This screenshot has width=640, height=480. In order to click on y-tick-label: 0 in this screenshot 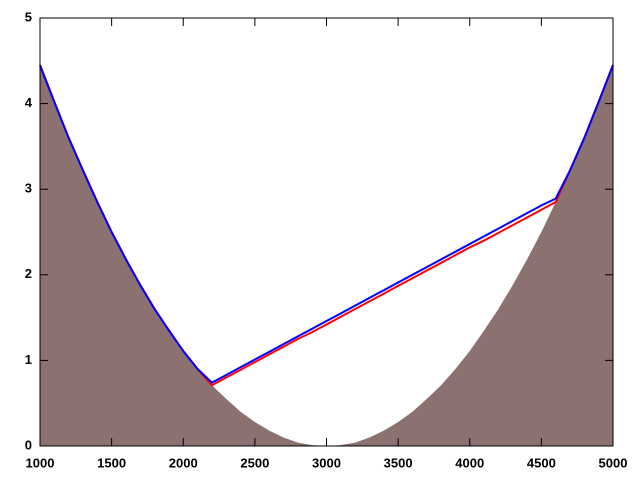, I will do `click(28, 444)`.